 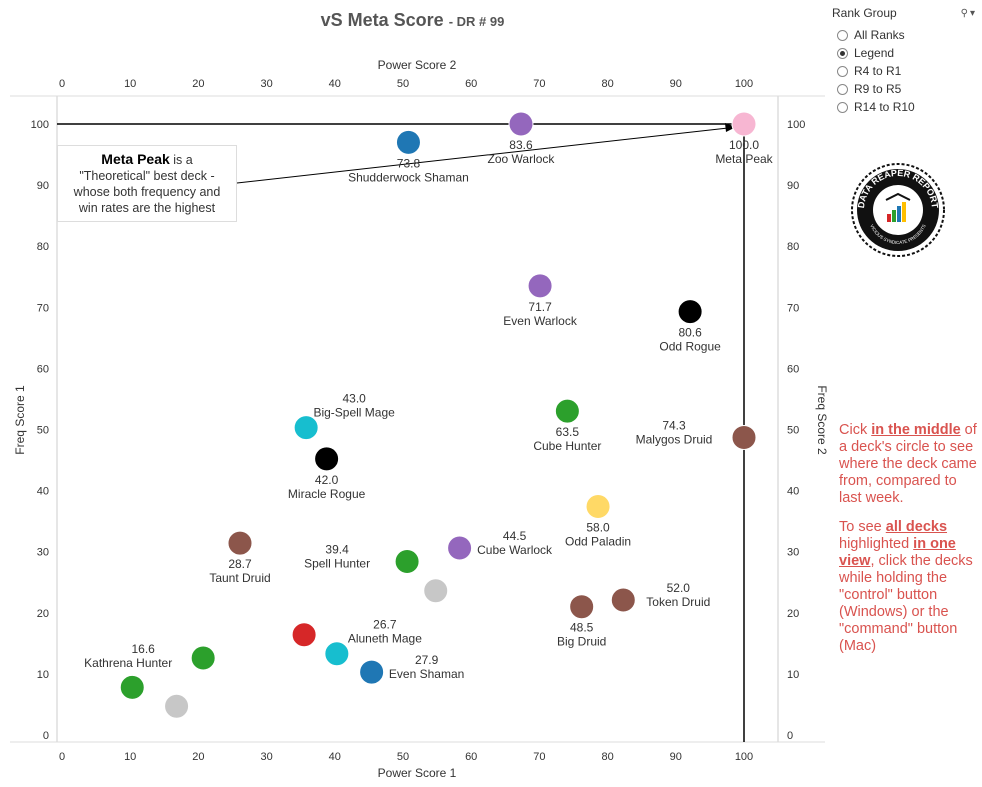 What do you see at coordinates (674, 425) in the screenshot?
I see `deck-score-label: 74.3` at bounding box center [674, 425].